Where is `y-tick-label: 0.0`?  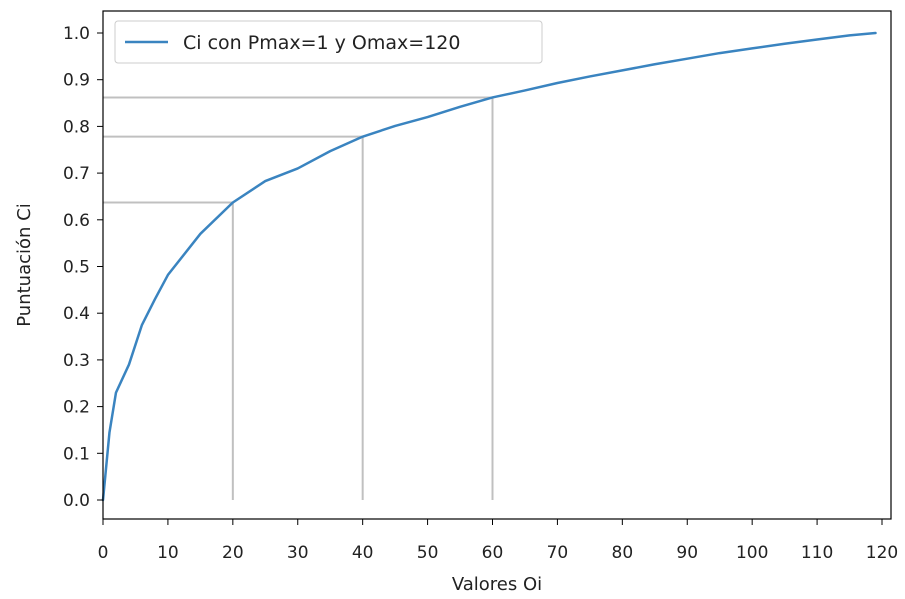 y-tick-label: 0.0 is located at coordinates (76, 501).